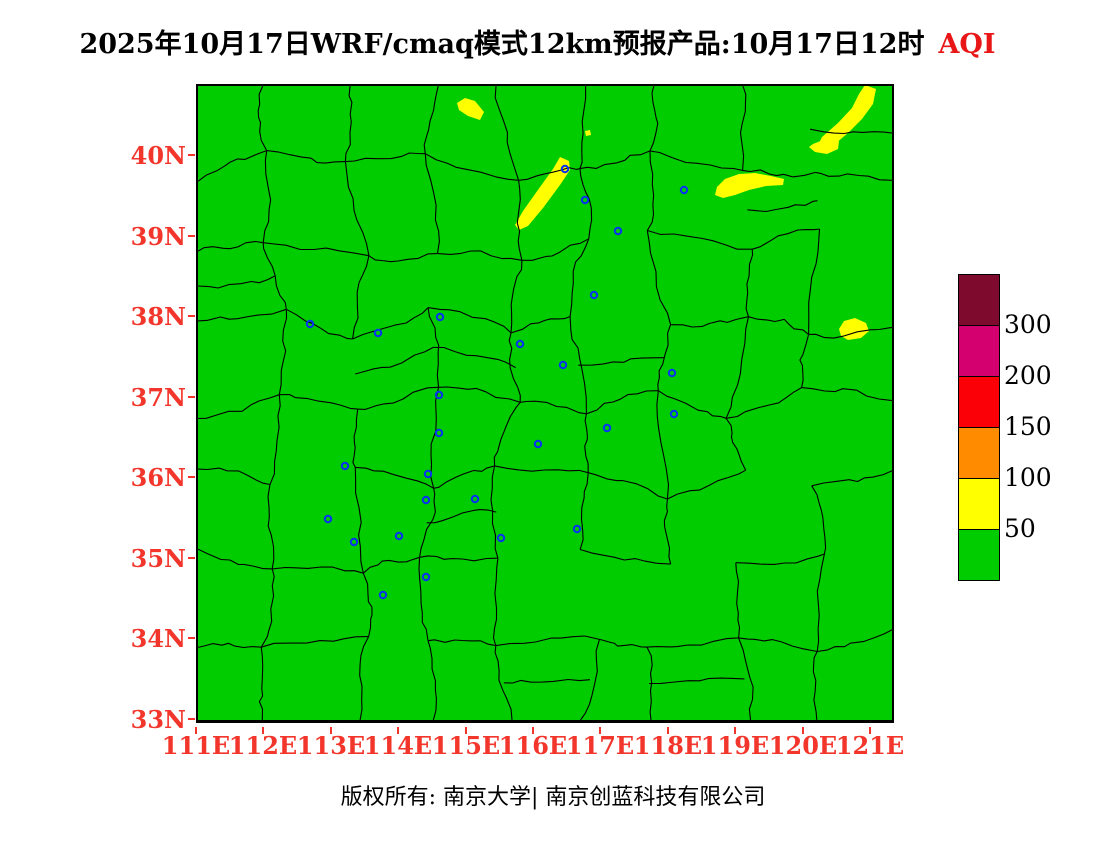 The image size is (1100, 850). What do you see at coordinates (158, 397) in the screenshot?
I see `y-axis-label: 37N` at bounding box center [158, 397].